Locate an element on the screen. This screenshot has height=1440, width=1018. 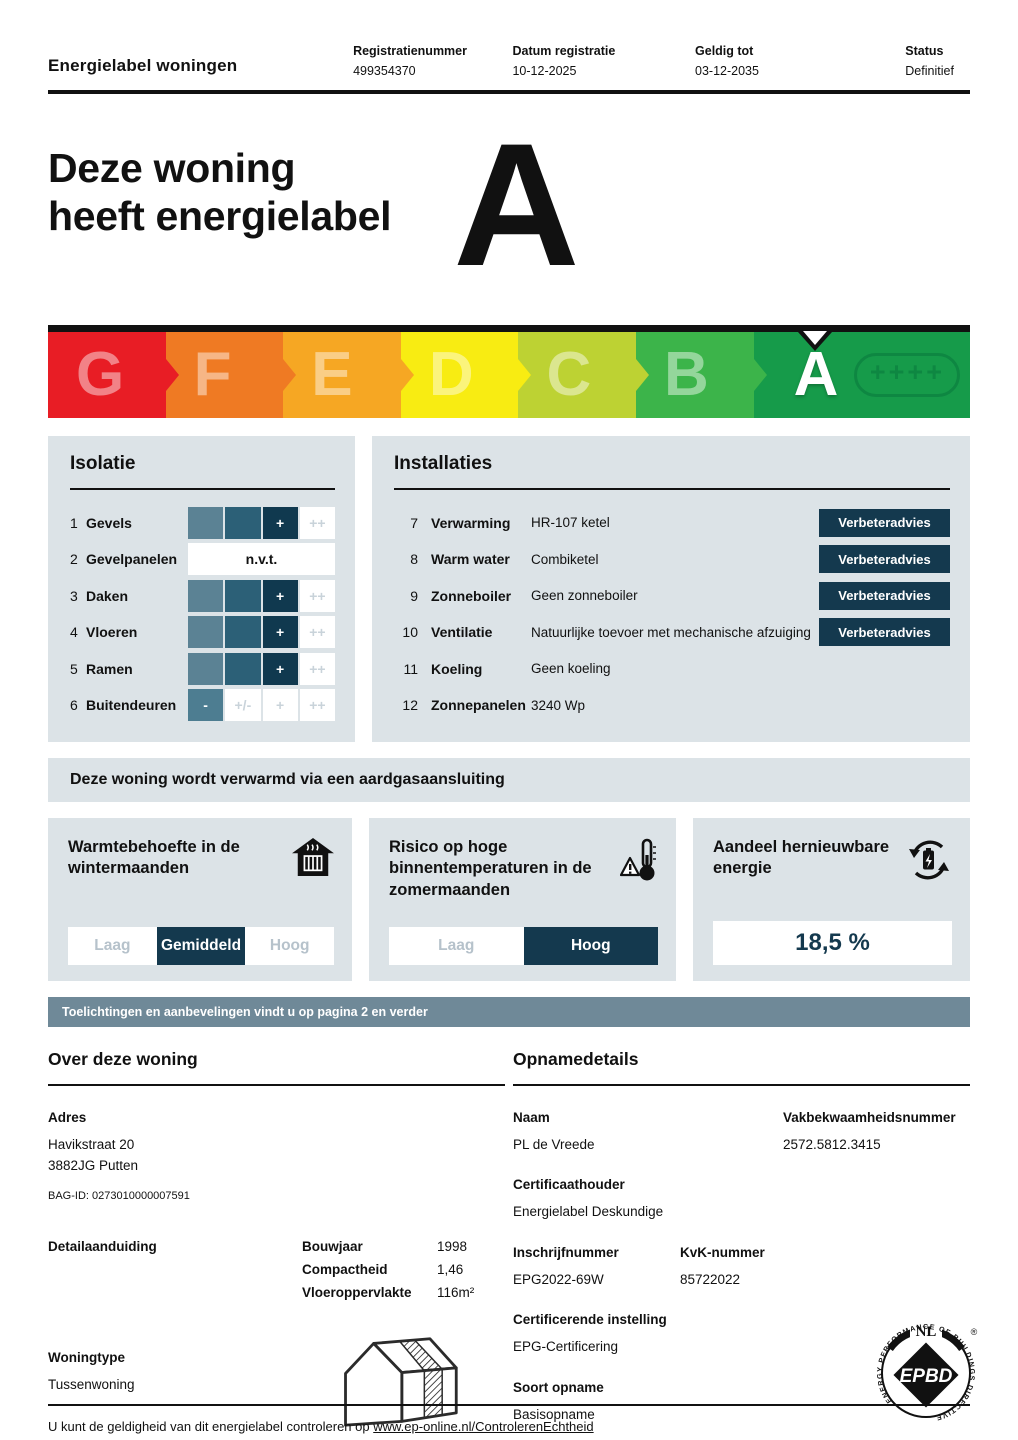
vak-value: 2572.5812.3415 is located at coordinates (832, 1144).